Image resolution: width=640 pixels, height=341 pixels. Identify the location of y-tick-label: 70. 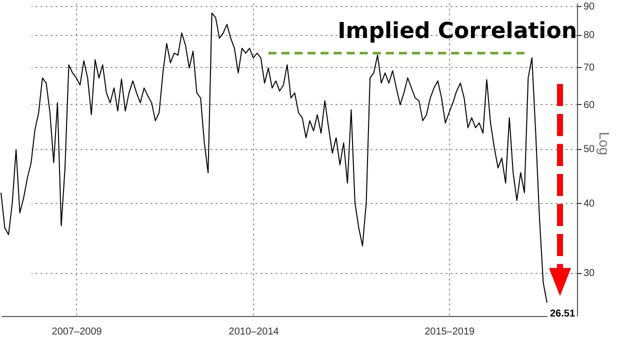
(590, 68).